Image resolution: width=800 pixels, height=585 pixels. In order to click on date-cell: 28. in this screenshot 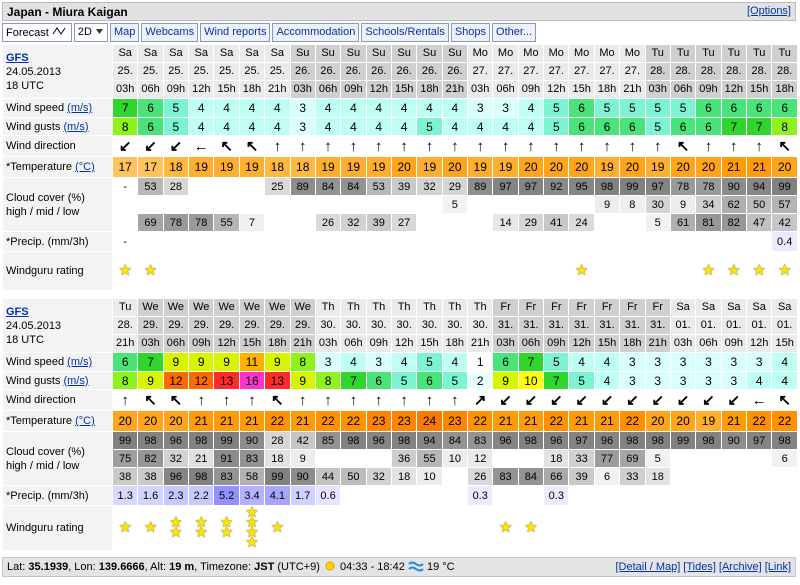, I will do `click(784, 71)`.